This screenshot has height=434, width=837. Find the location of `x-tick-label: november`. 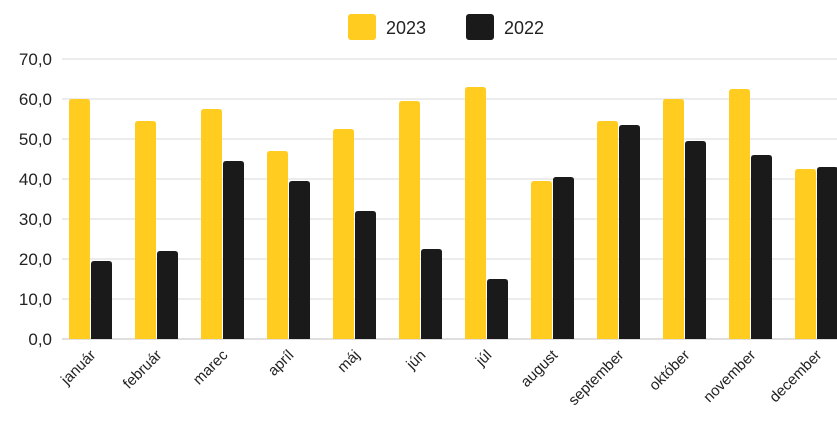

x-tick-label: november is located at coordinates (729, 376).